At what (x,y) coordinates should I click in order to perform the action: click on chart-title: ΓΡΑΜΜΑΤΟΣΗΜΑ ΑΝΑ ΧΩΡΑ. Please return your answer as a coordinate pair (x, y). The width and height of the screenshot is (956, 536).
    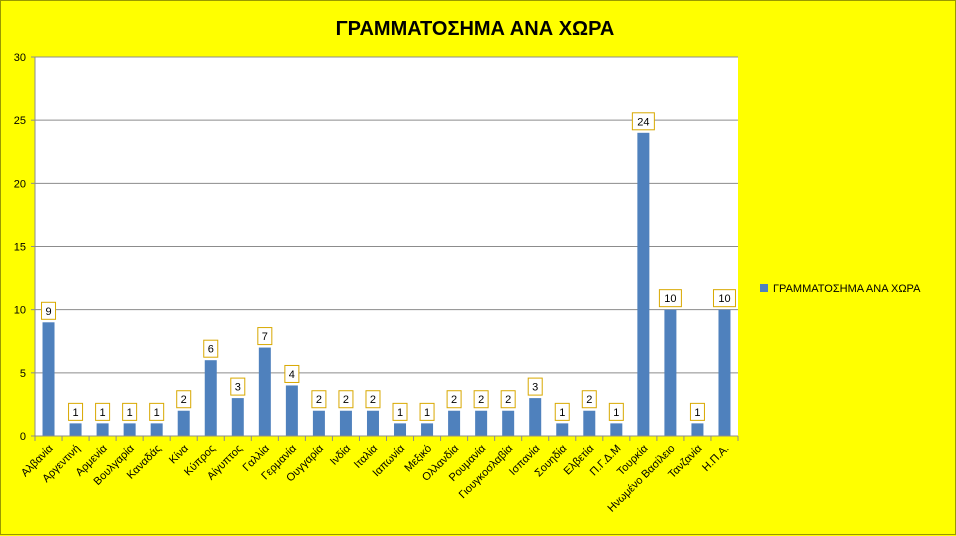
    Looking at the image, I should click on (475, 29).